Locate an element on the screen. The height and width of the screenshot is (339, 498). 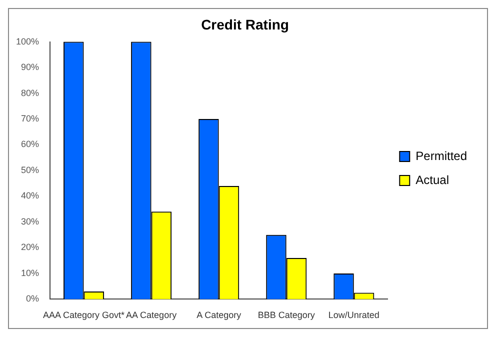
y-tick-label: 80% is located at coordinates (30, 93).